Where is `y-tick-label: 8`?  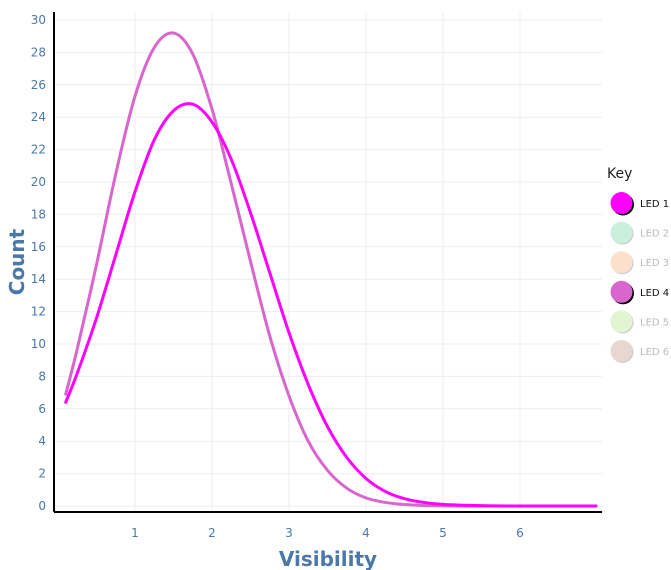 y-tick-label: 8 is located at coordinates (42, 376).